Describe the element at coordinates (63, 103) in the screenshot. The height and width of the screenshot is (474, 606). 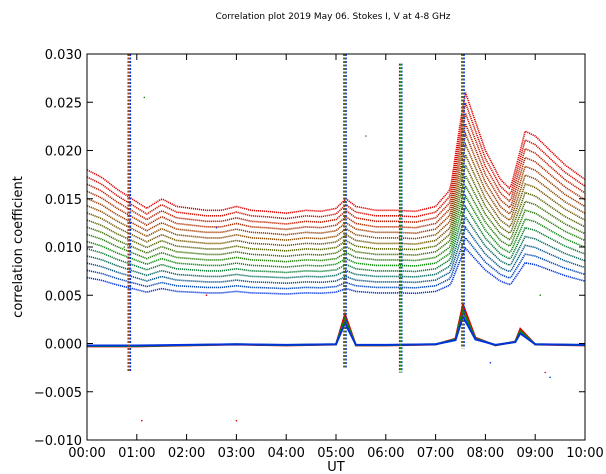
I see `y-tick-label: 0.025` at that location.